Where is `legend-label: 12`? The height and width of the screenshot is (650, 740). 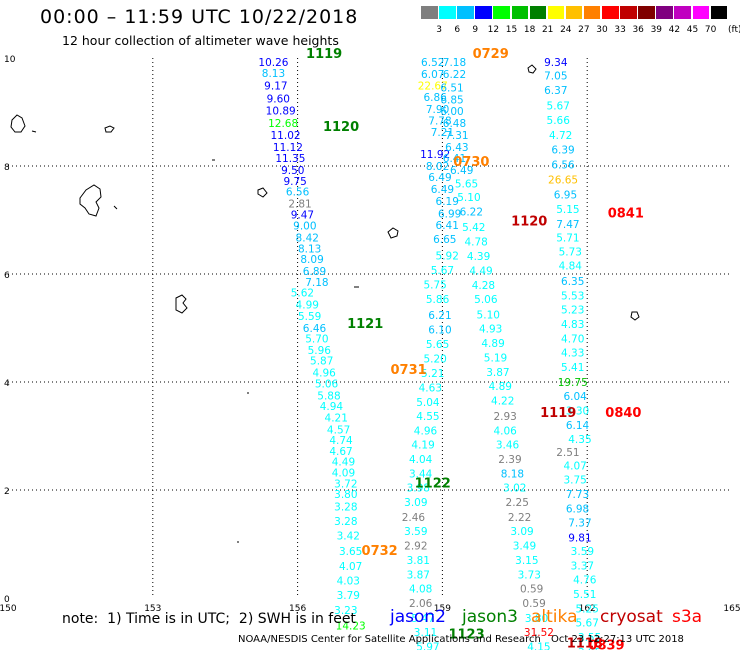
legend-label: 12 is located at coordinates (493, 30).